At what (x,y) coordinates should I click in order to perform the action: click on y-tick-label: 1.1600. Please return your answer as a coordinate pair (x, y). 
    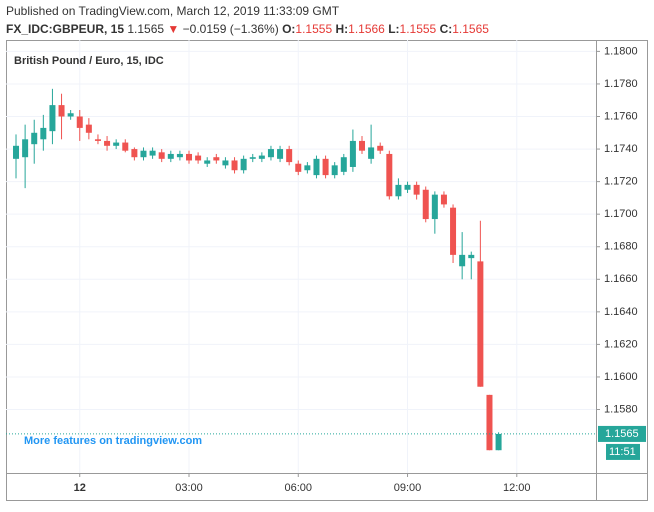
    Looking at the image, I should click on (621, 377).